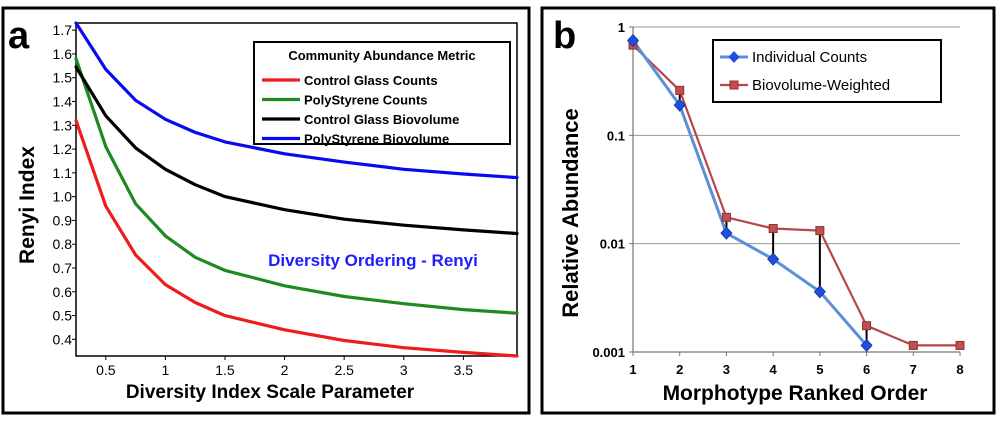 The height and width of the screenshot is (433, 1000). I want to click on legend-label: Individual Counts, so click(809, 57).